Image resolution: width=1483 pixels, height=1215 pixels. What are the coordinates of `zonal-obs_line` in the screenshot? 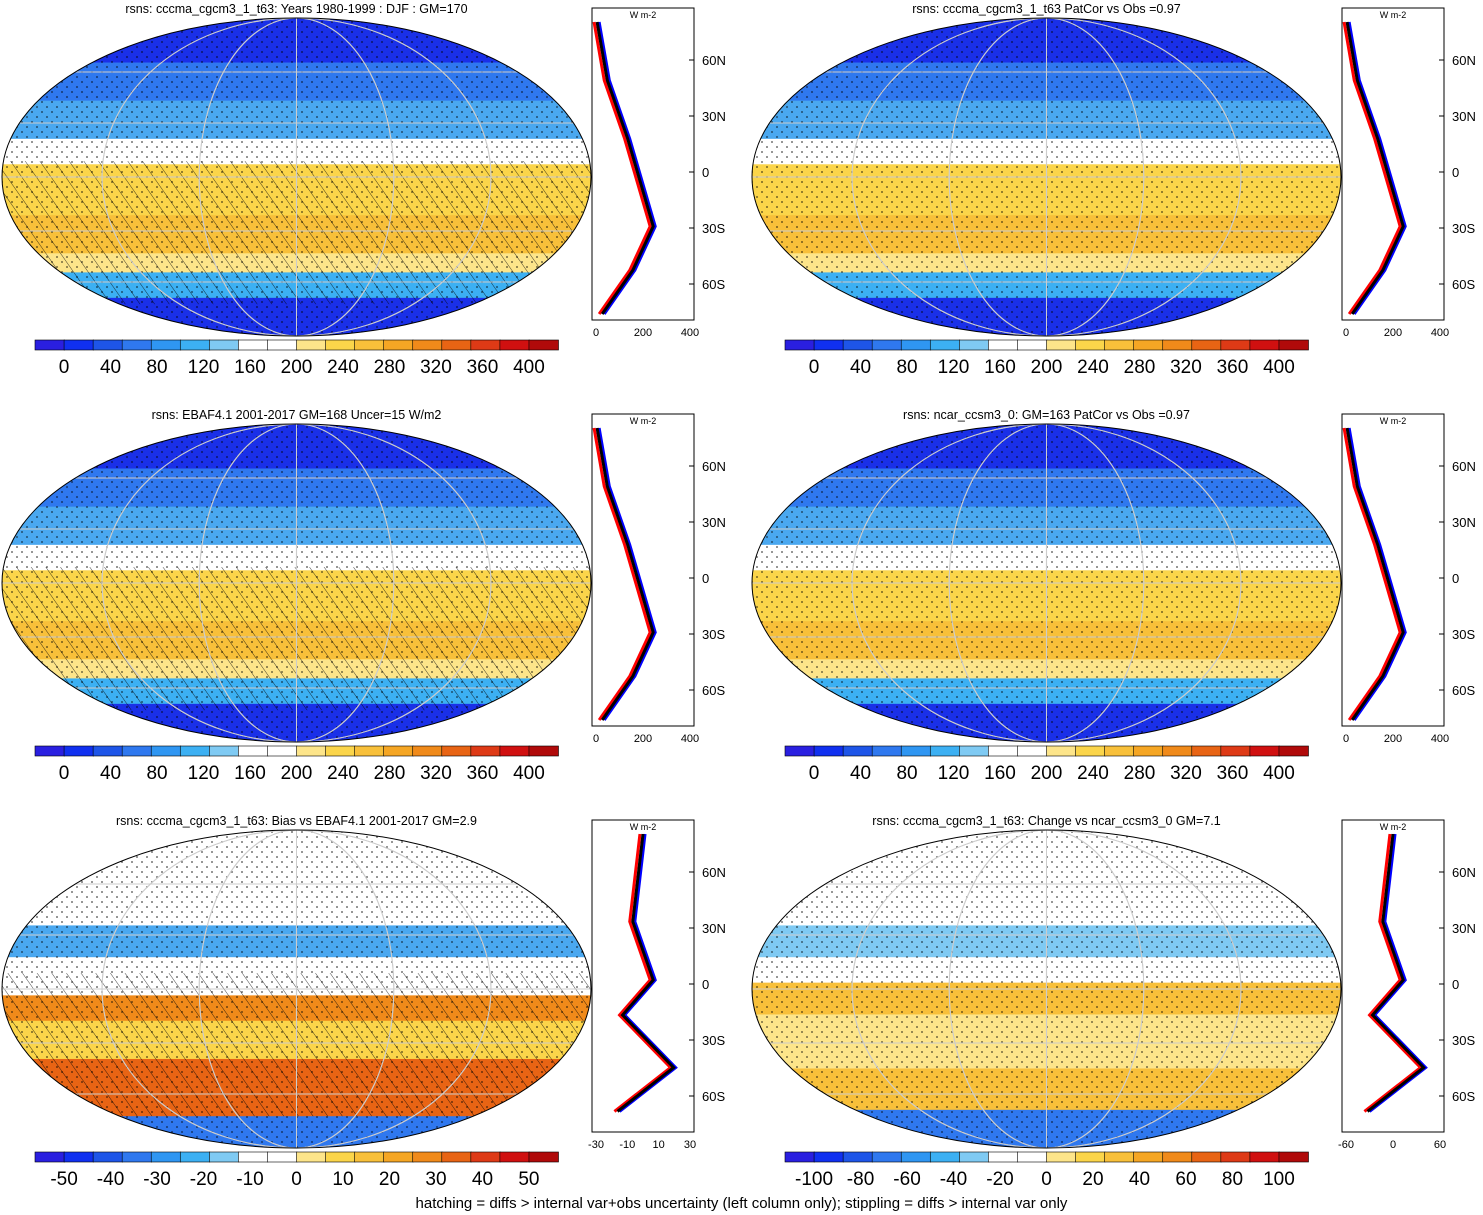 It's located at (1393, 973).